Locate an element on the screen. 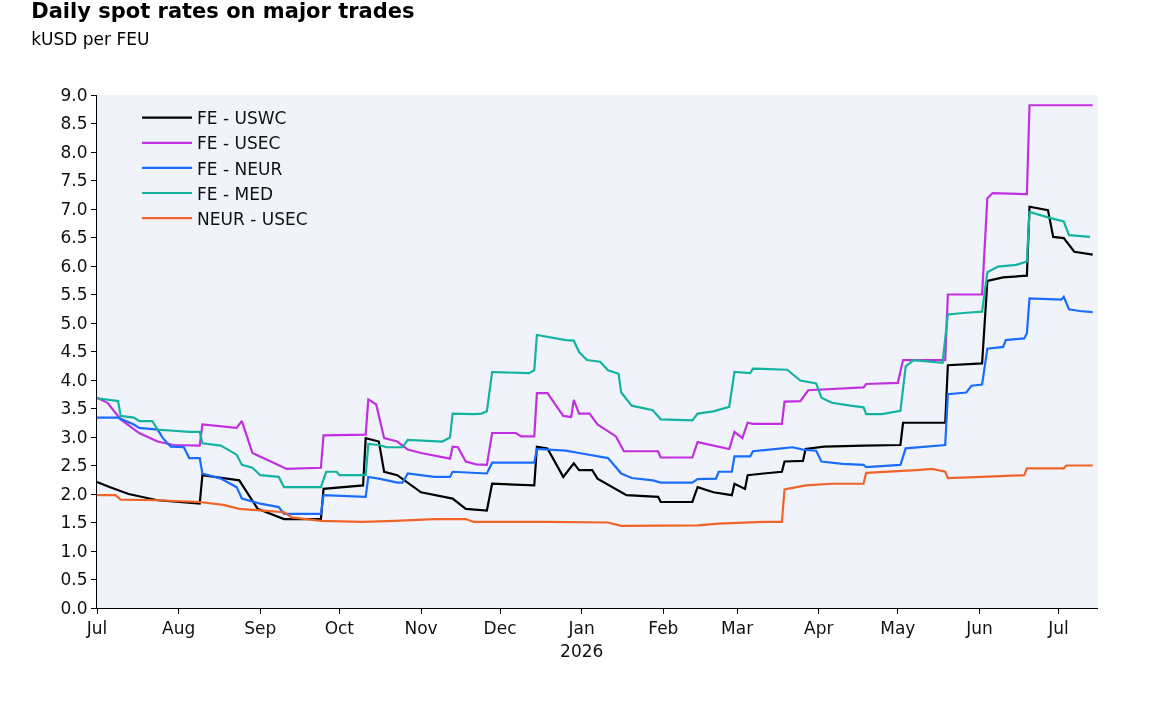  y-tick-label: 7.5 is located at coordinates (74, 180).